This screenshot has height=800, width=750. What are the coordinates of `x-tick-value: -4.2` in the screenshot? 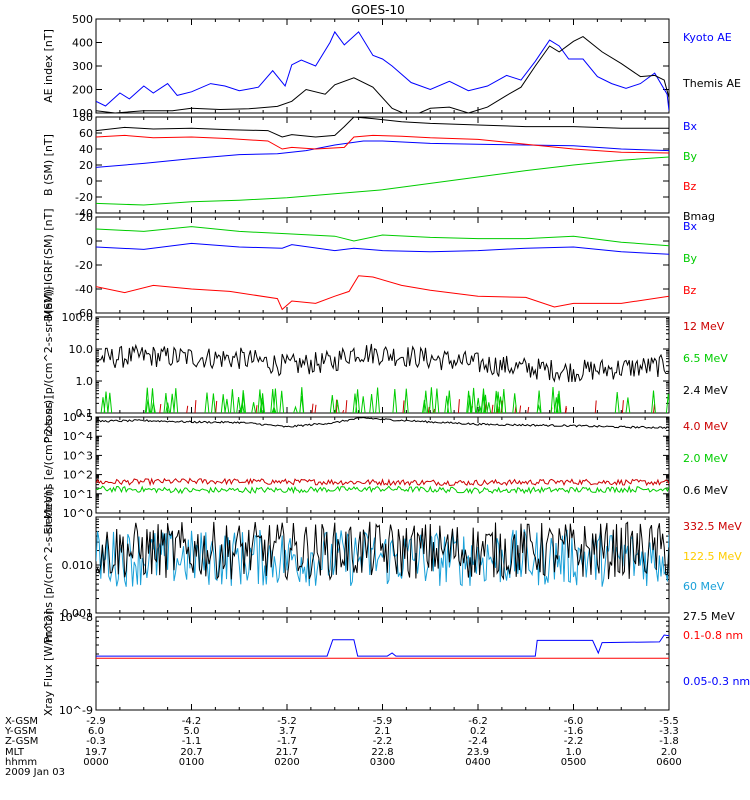 It's located at (192, 721).